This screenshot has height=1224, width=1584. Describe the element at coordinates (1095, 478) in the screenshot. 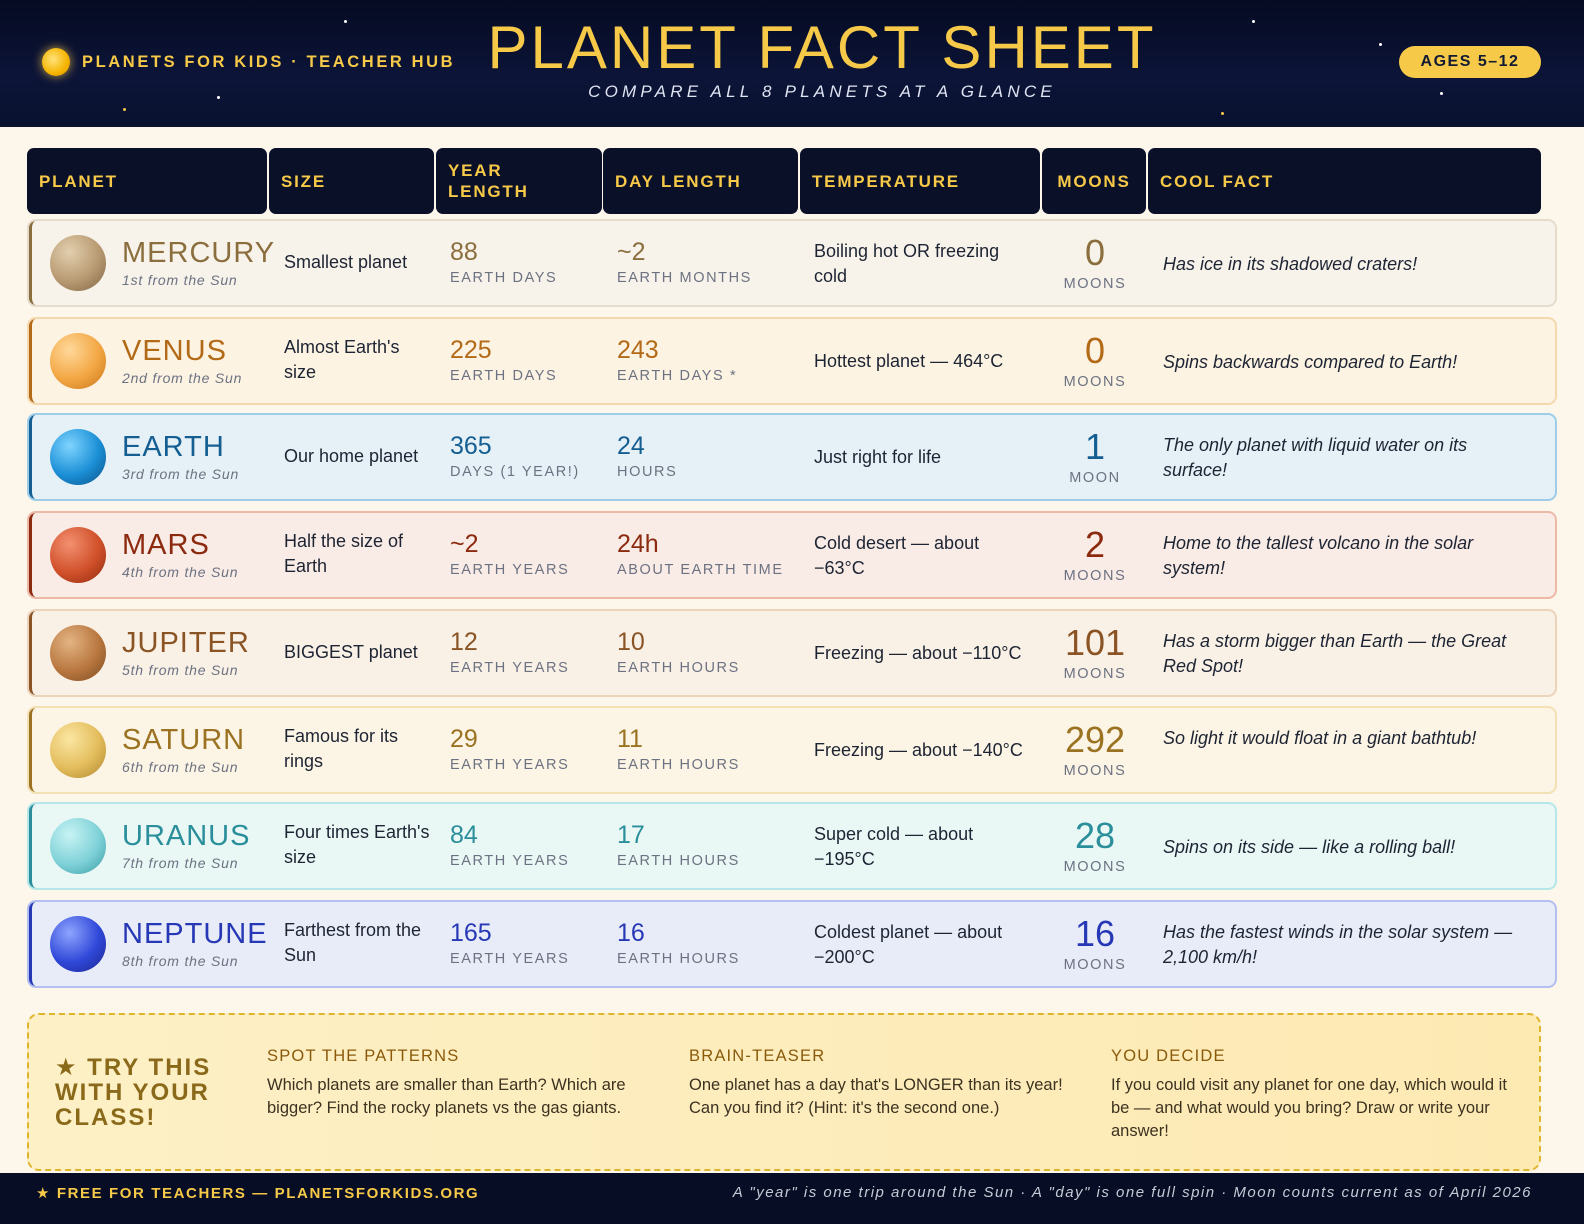

I see `moon-unit: MOON` at that location.